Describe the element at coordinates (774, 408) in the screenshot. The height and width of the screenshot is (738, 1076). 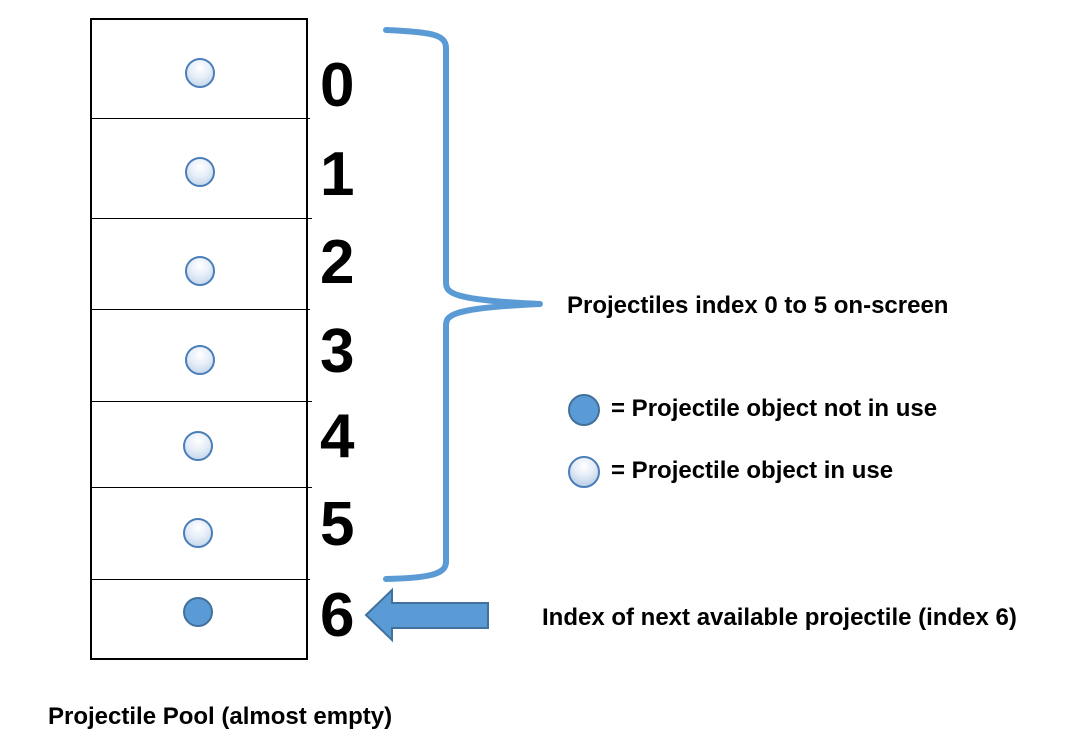
I see `legend-not-in-use-label: = Projectile object not in use` at that location.